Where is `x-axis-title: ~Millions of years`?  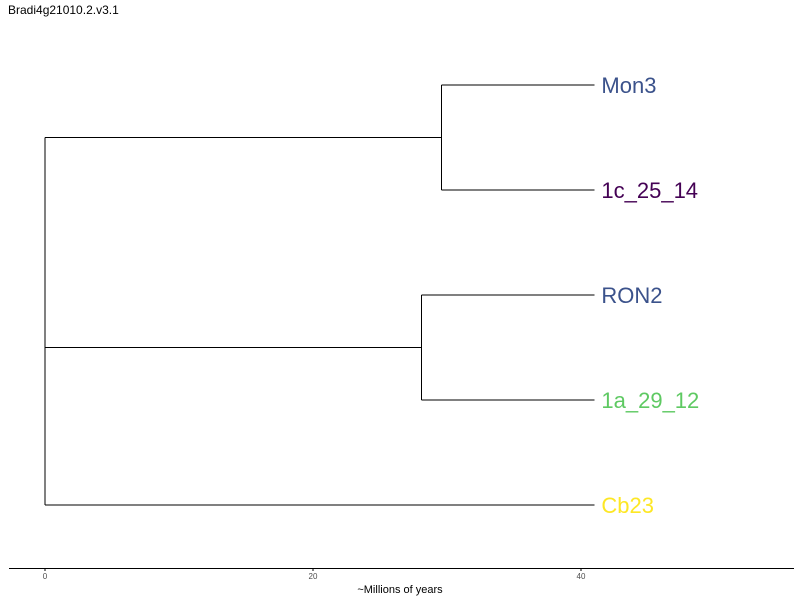
x-axis-title: ~Millions of years is located at coordinates (400, 590).